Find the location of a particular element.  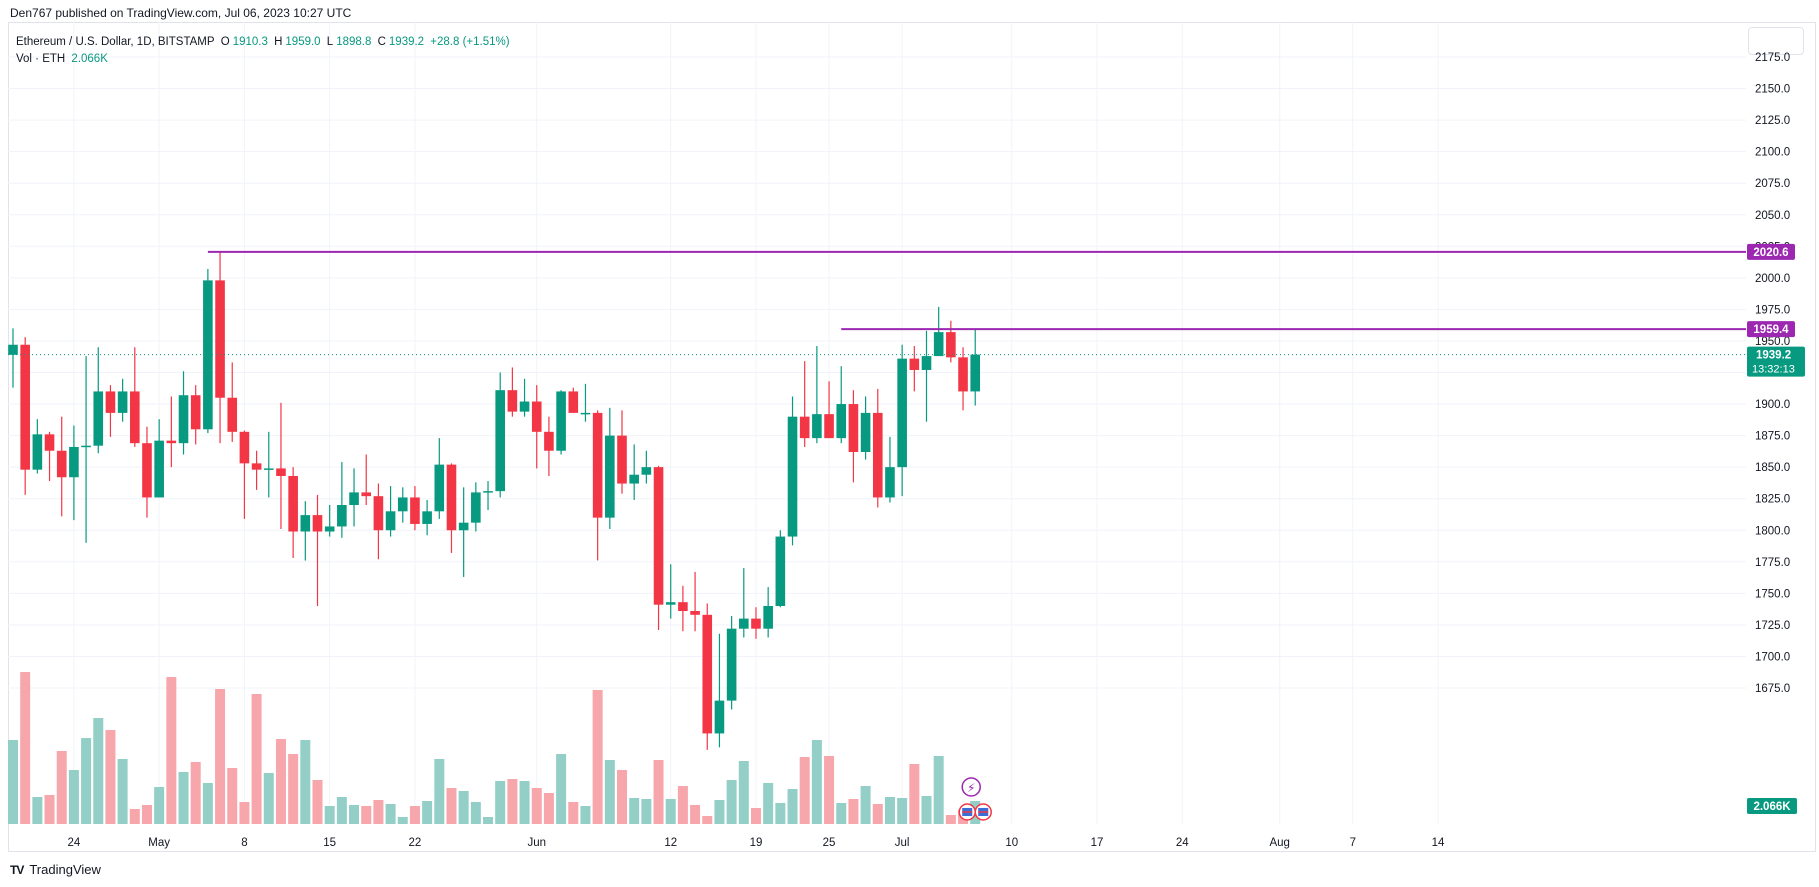

x-tick-label: May is located at coordinates (159, 843).